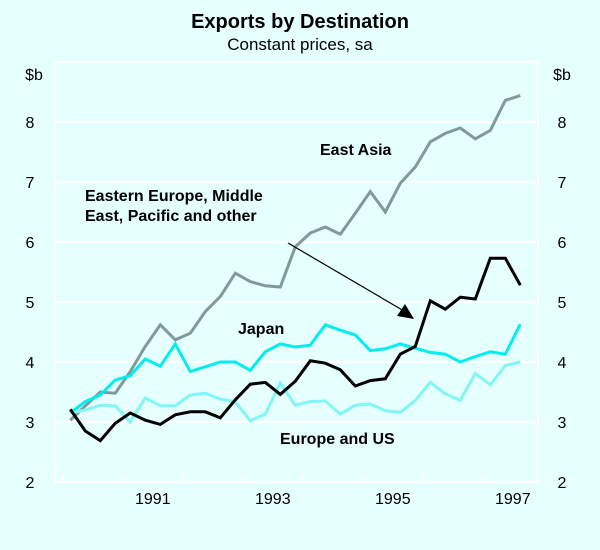 Image resolution: width=600 pixels, height=550 pixels. What do you see at coordinates (153, 499) in the screenshot?
I see `x-tick-label: 1991` at bounding box center [153, 499].